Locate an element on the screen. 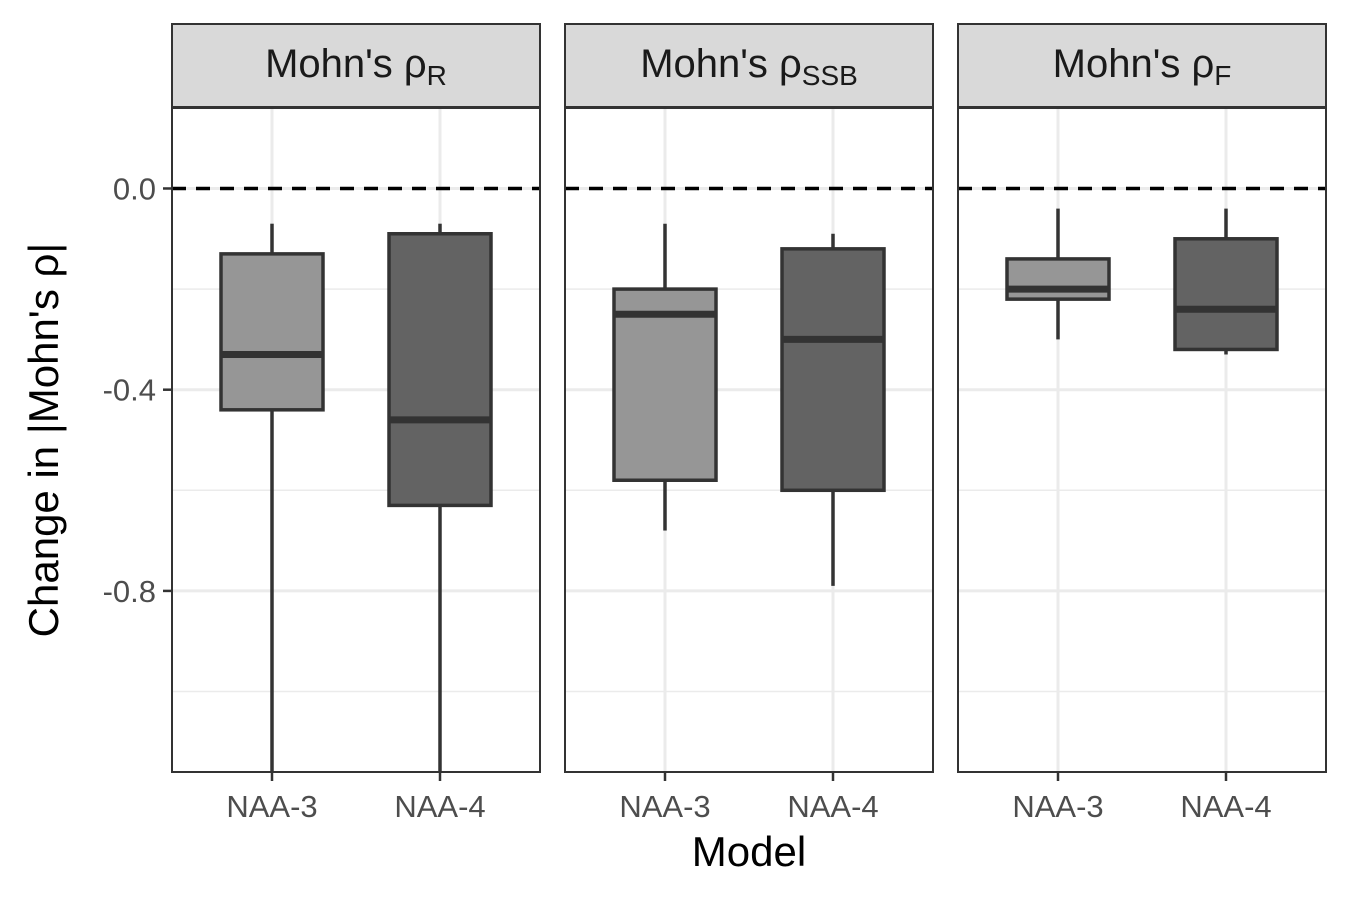 The image size is (1350, 900). facet-strip-label: Mohn's ρF is located at coordinates (1142, 66).